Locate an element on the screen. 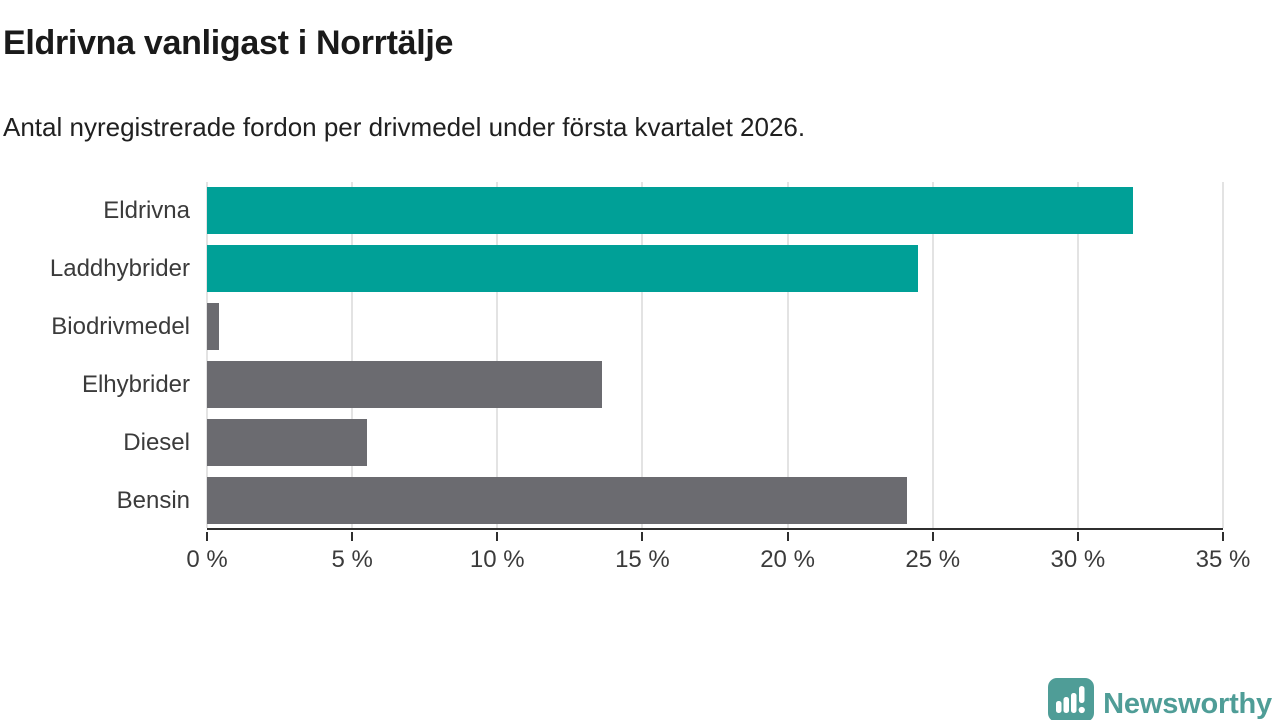 The width and height of the screenshot is (1280, 720). x-tick-label-10: 10 % is located at coordinates (497, 559).